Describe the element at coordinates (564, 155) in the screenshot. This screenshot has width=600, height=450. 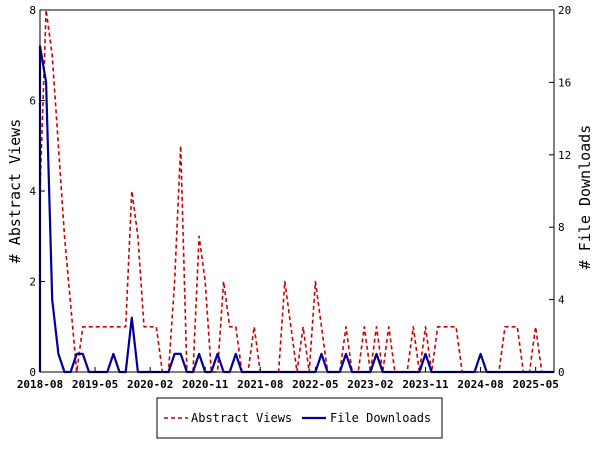
I see `y-right-tick-label: 12` at that location.